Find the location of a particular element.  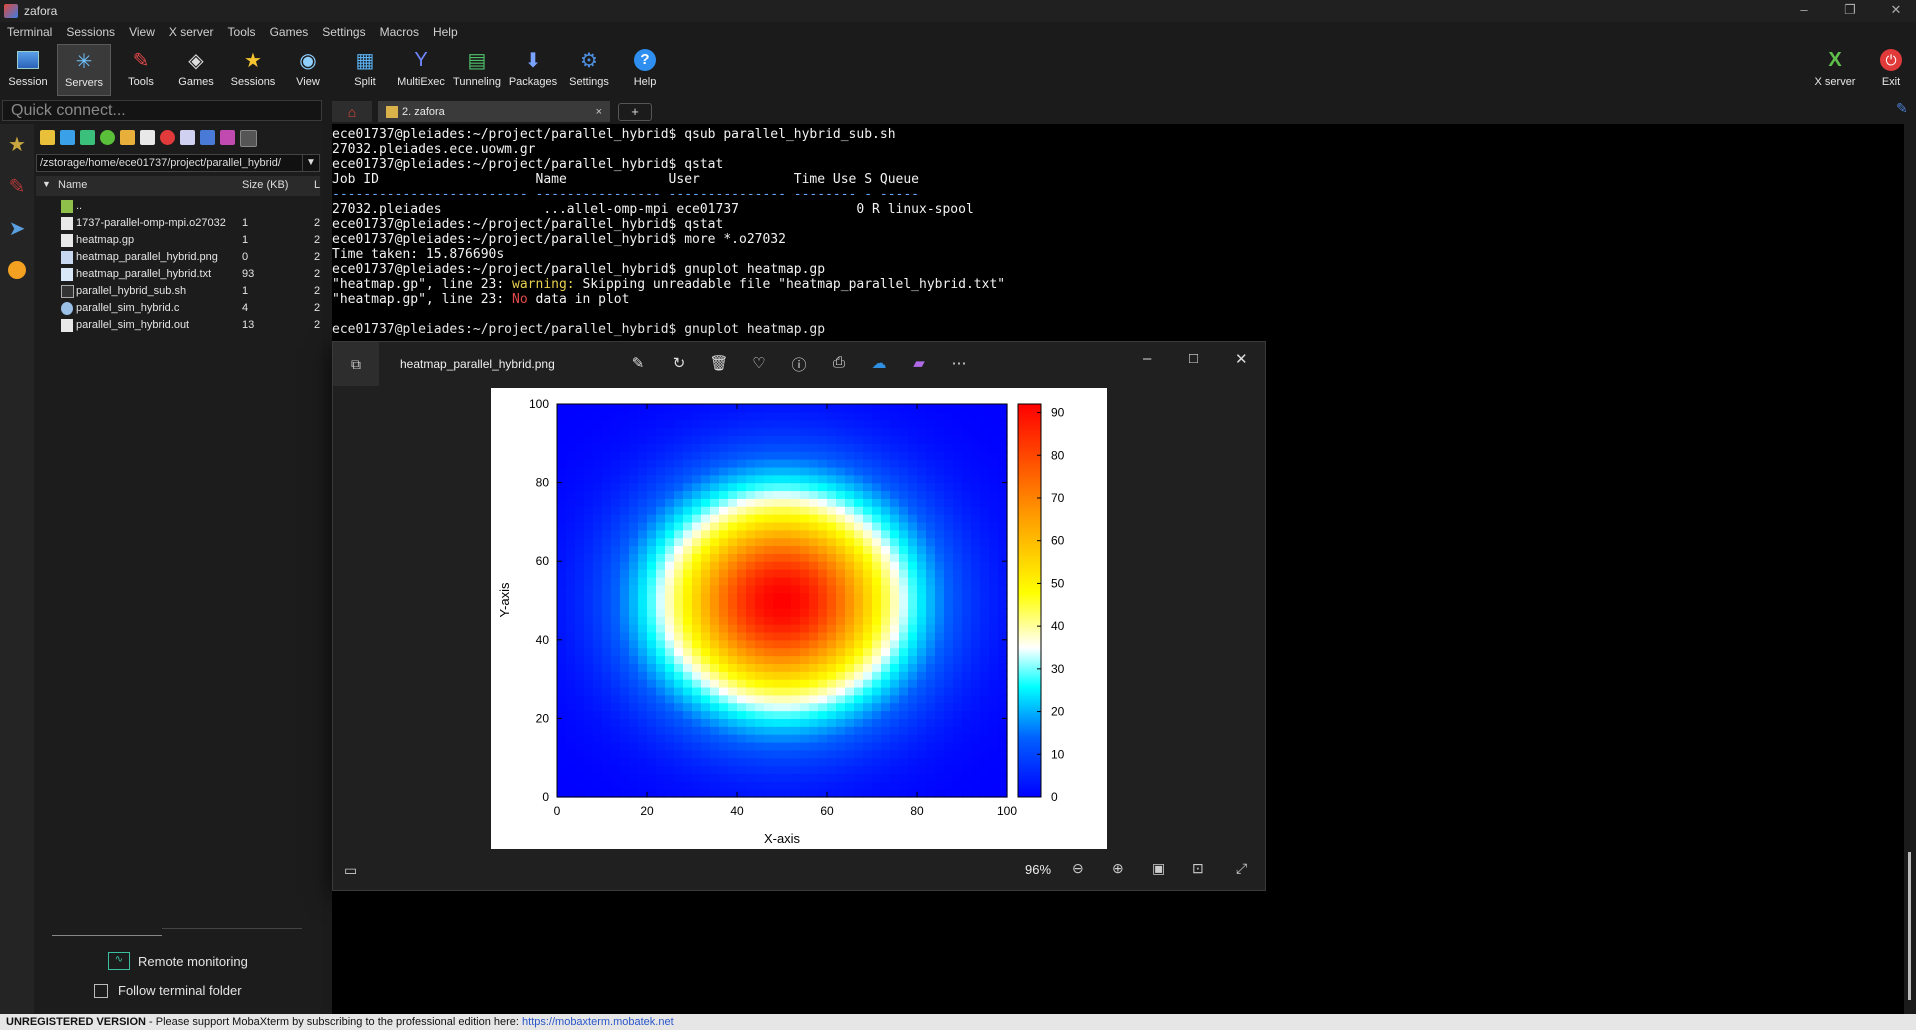

multiexec-button: Y MultiExec is located at coordinates (421, 68).